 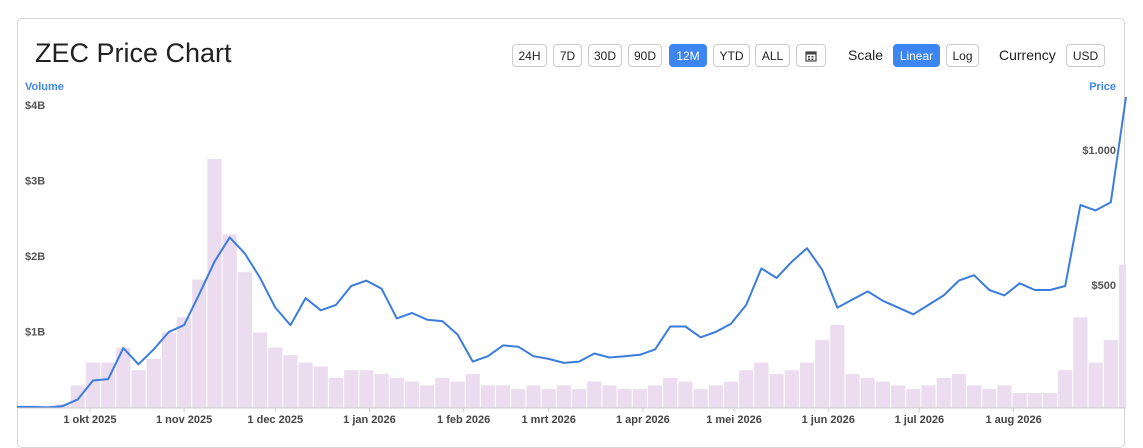 I want to click on y-tick-label: $1B, so click(x=35, y=332).